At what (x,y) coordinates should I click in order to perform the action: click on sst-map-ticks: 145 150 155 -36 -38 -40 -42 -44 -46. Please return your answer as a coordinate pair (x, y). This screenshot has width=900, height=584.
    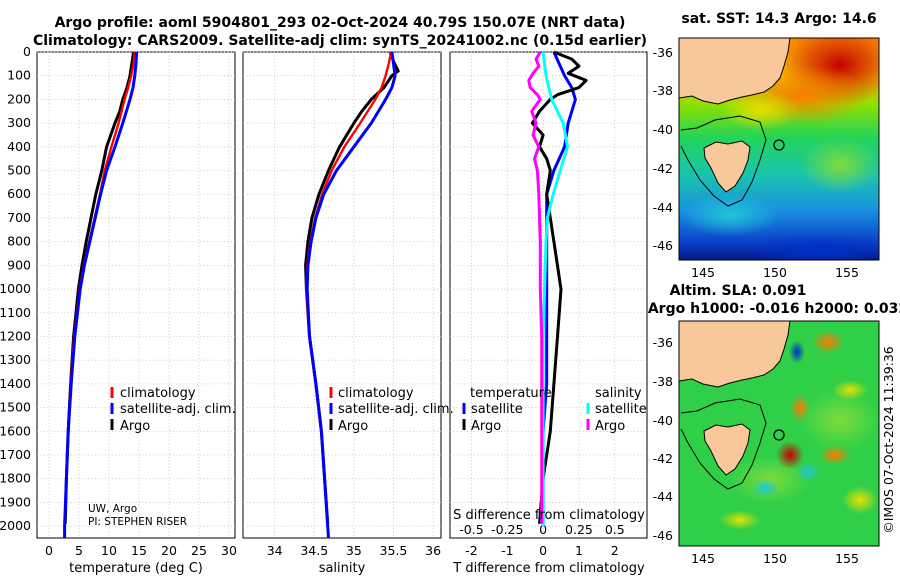
    Looking at the image, I should click on (756, 162).